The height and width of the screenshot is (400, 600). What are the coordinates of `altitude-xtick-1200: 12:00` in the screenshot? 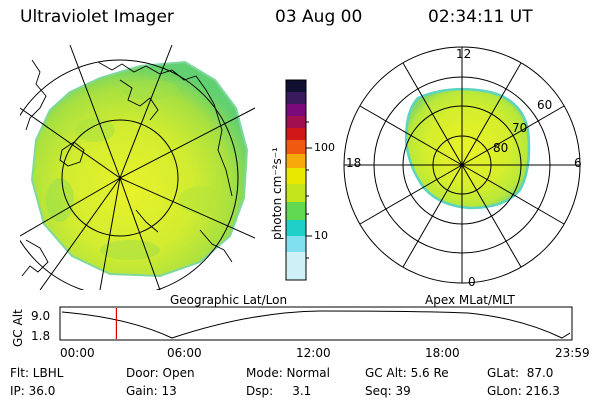 It's located at (313, 353).